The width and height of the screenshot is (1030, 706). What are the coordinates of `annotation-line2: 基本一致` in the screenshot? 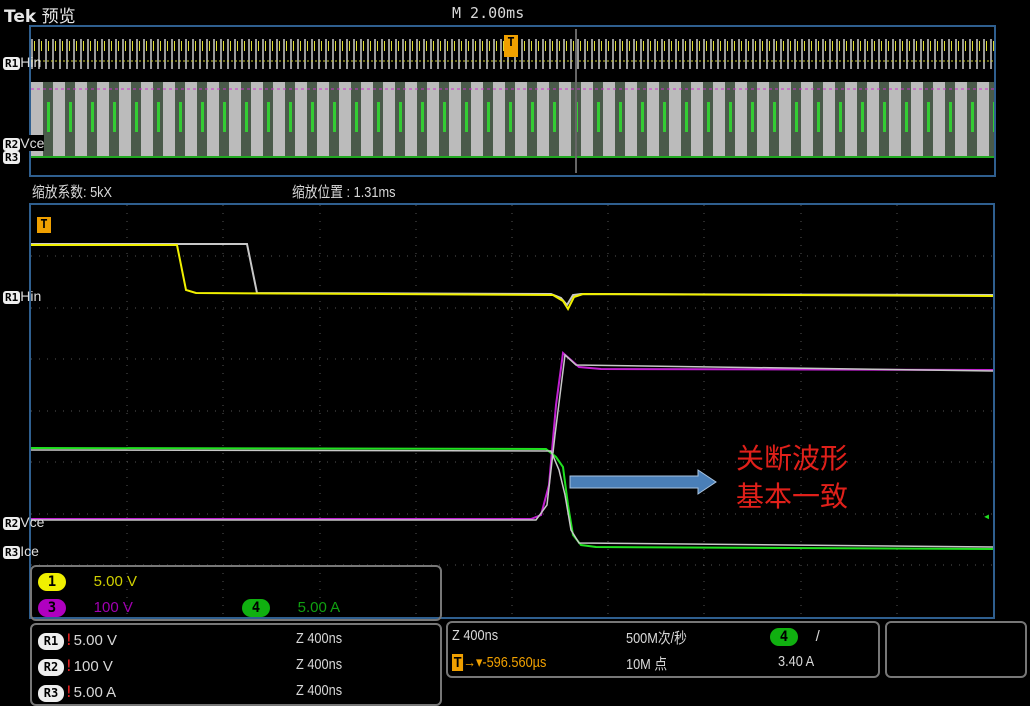 It's located at (792, 496).